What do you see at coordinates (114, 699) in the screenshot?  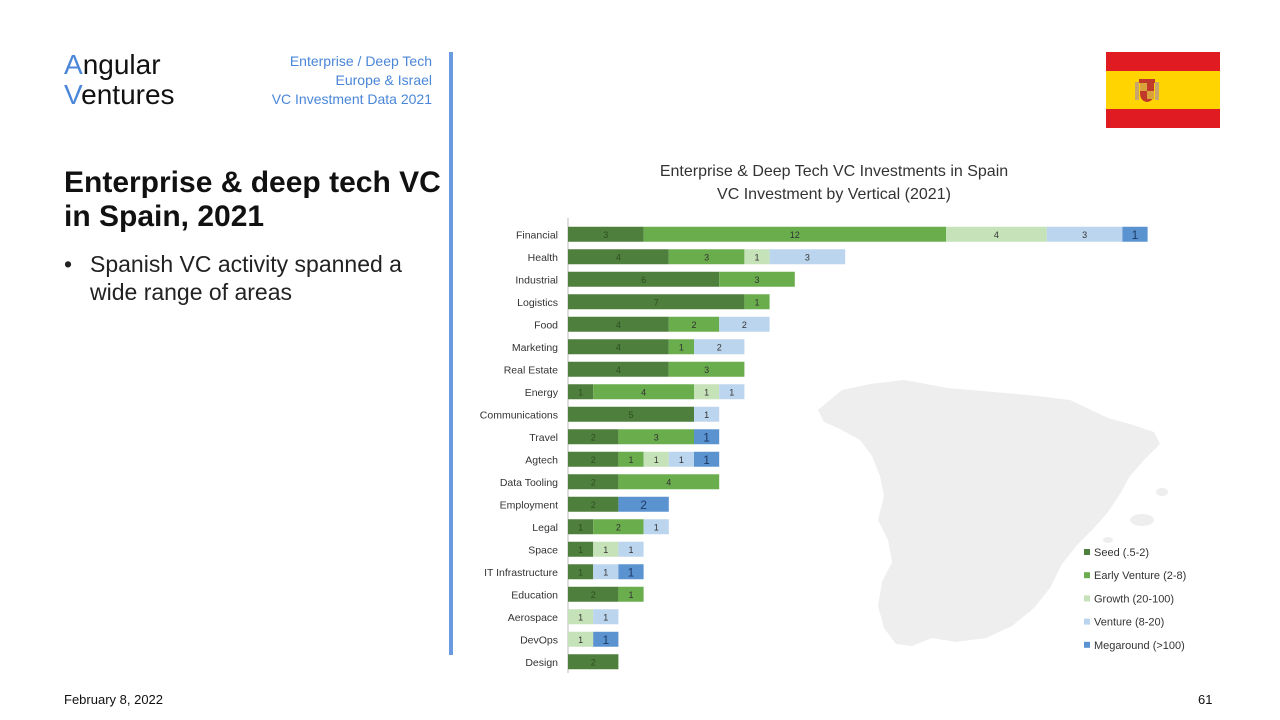 I see `footer-date: February 8, 2022` at bounding box center [114, 699].